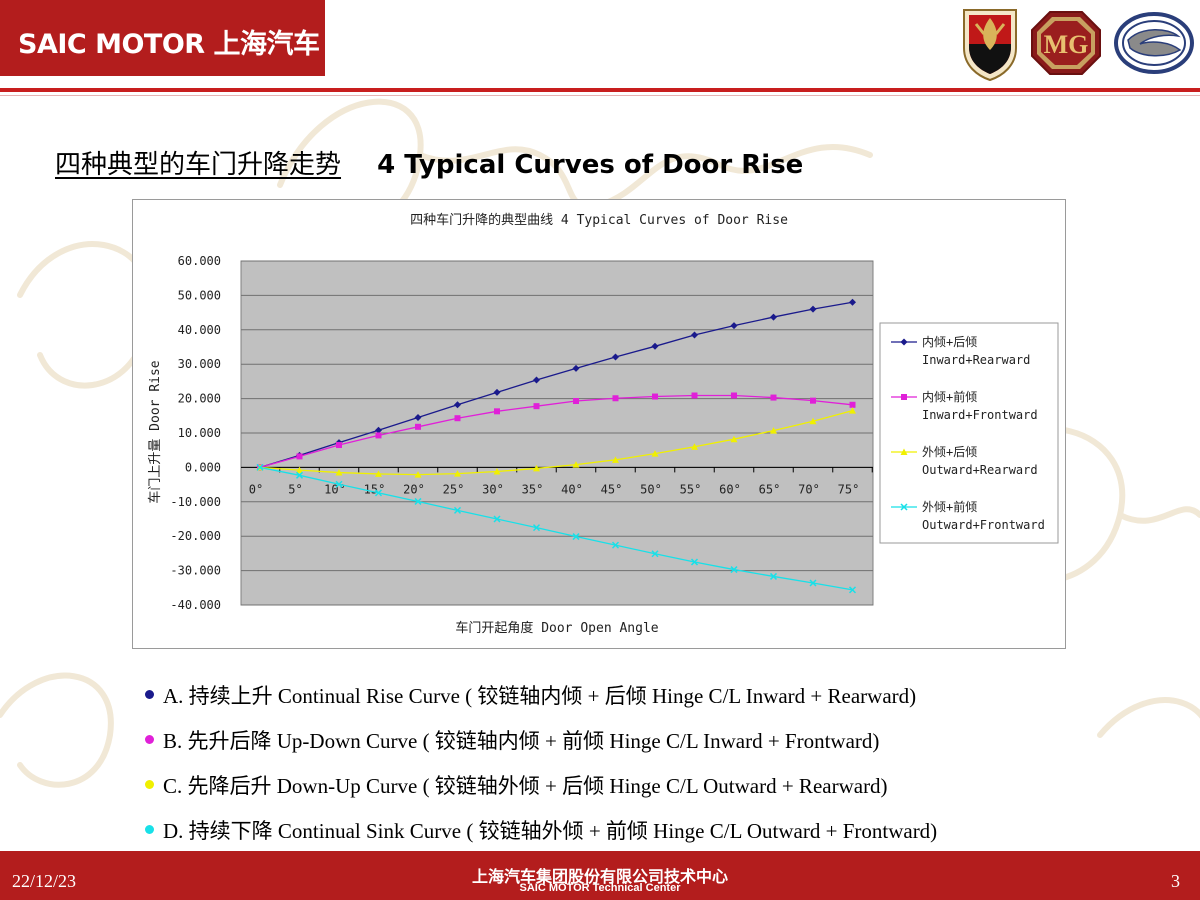 This screenshot has height=900, width=1200. Describe the element at coordinates (199, 261) in the screenshot. I see `y-tick-label: 60.000` at that location.